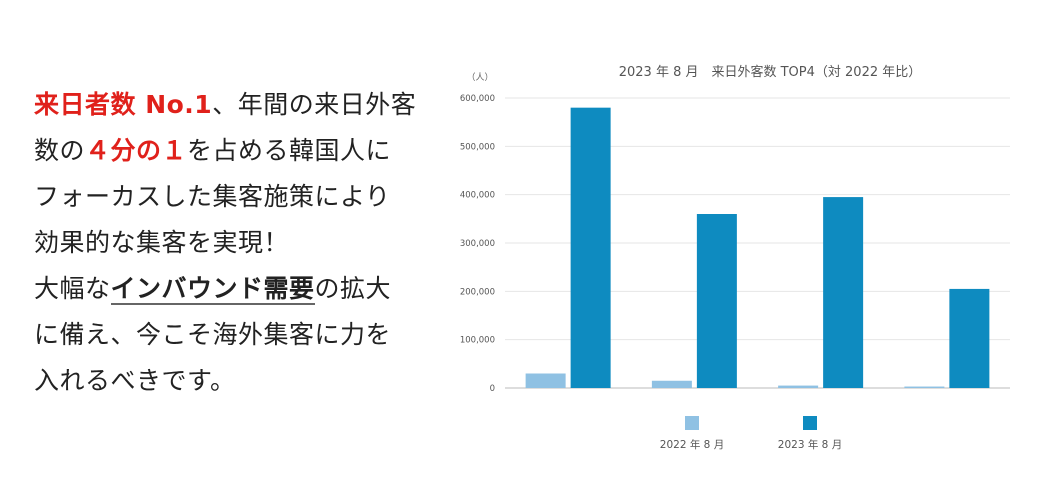 This screenshot has height=500, width=1060. Describe the element at coordinates (289, 150) in the screenshot. I see `copy-text: を占める韓国人に` at that location.